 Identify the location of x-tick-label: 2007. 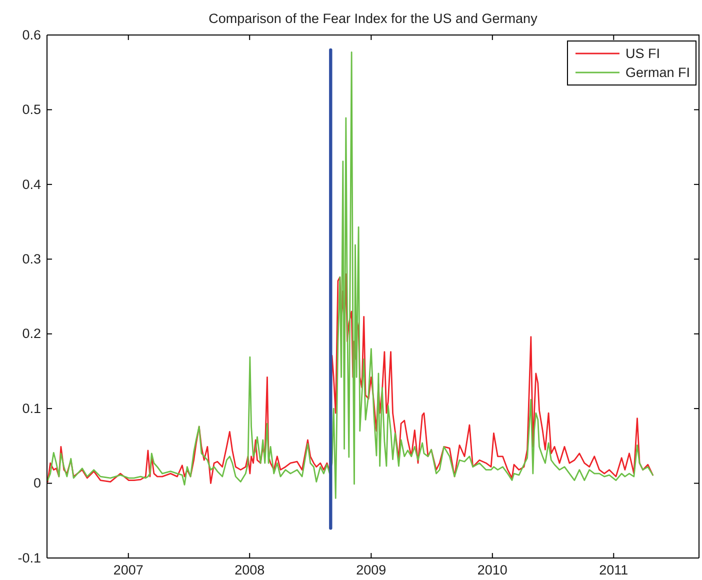
(128, 570).